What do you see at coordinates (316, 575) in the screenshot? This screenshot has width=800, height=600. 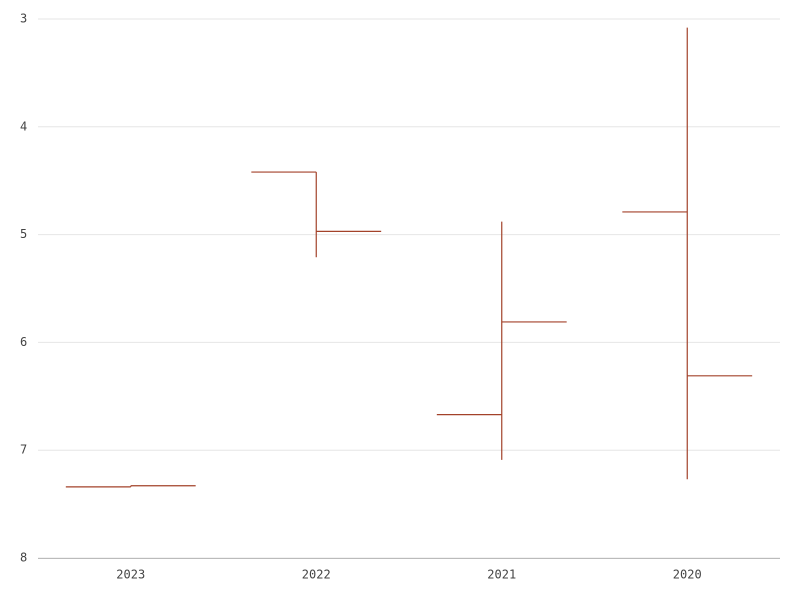 I see `x-tick-label: 2022` at bounding box center [316, 575].